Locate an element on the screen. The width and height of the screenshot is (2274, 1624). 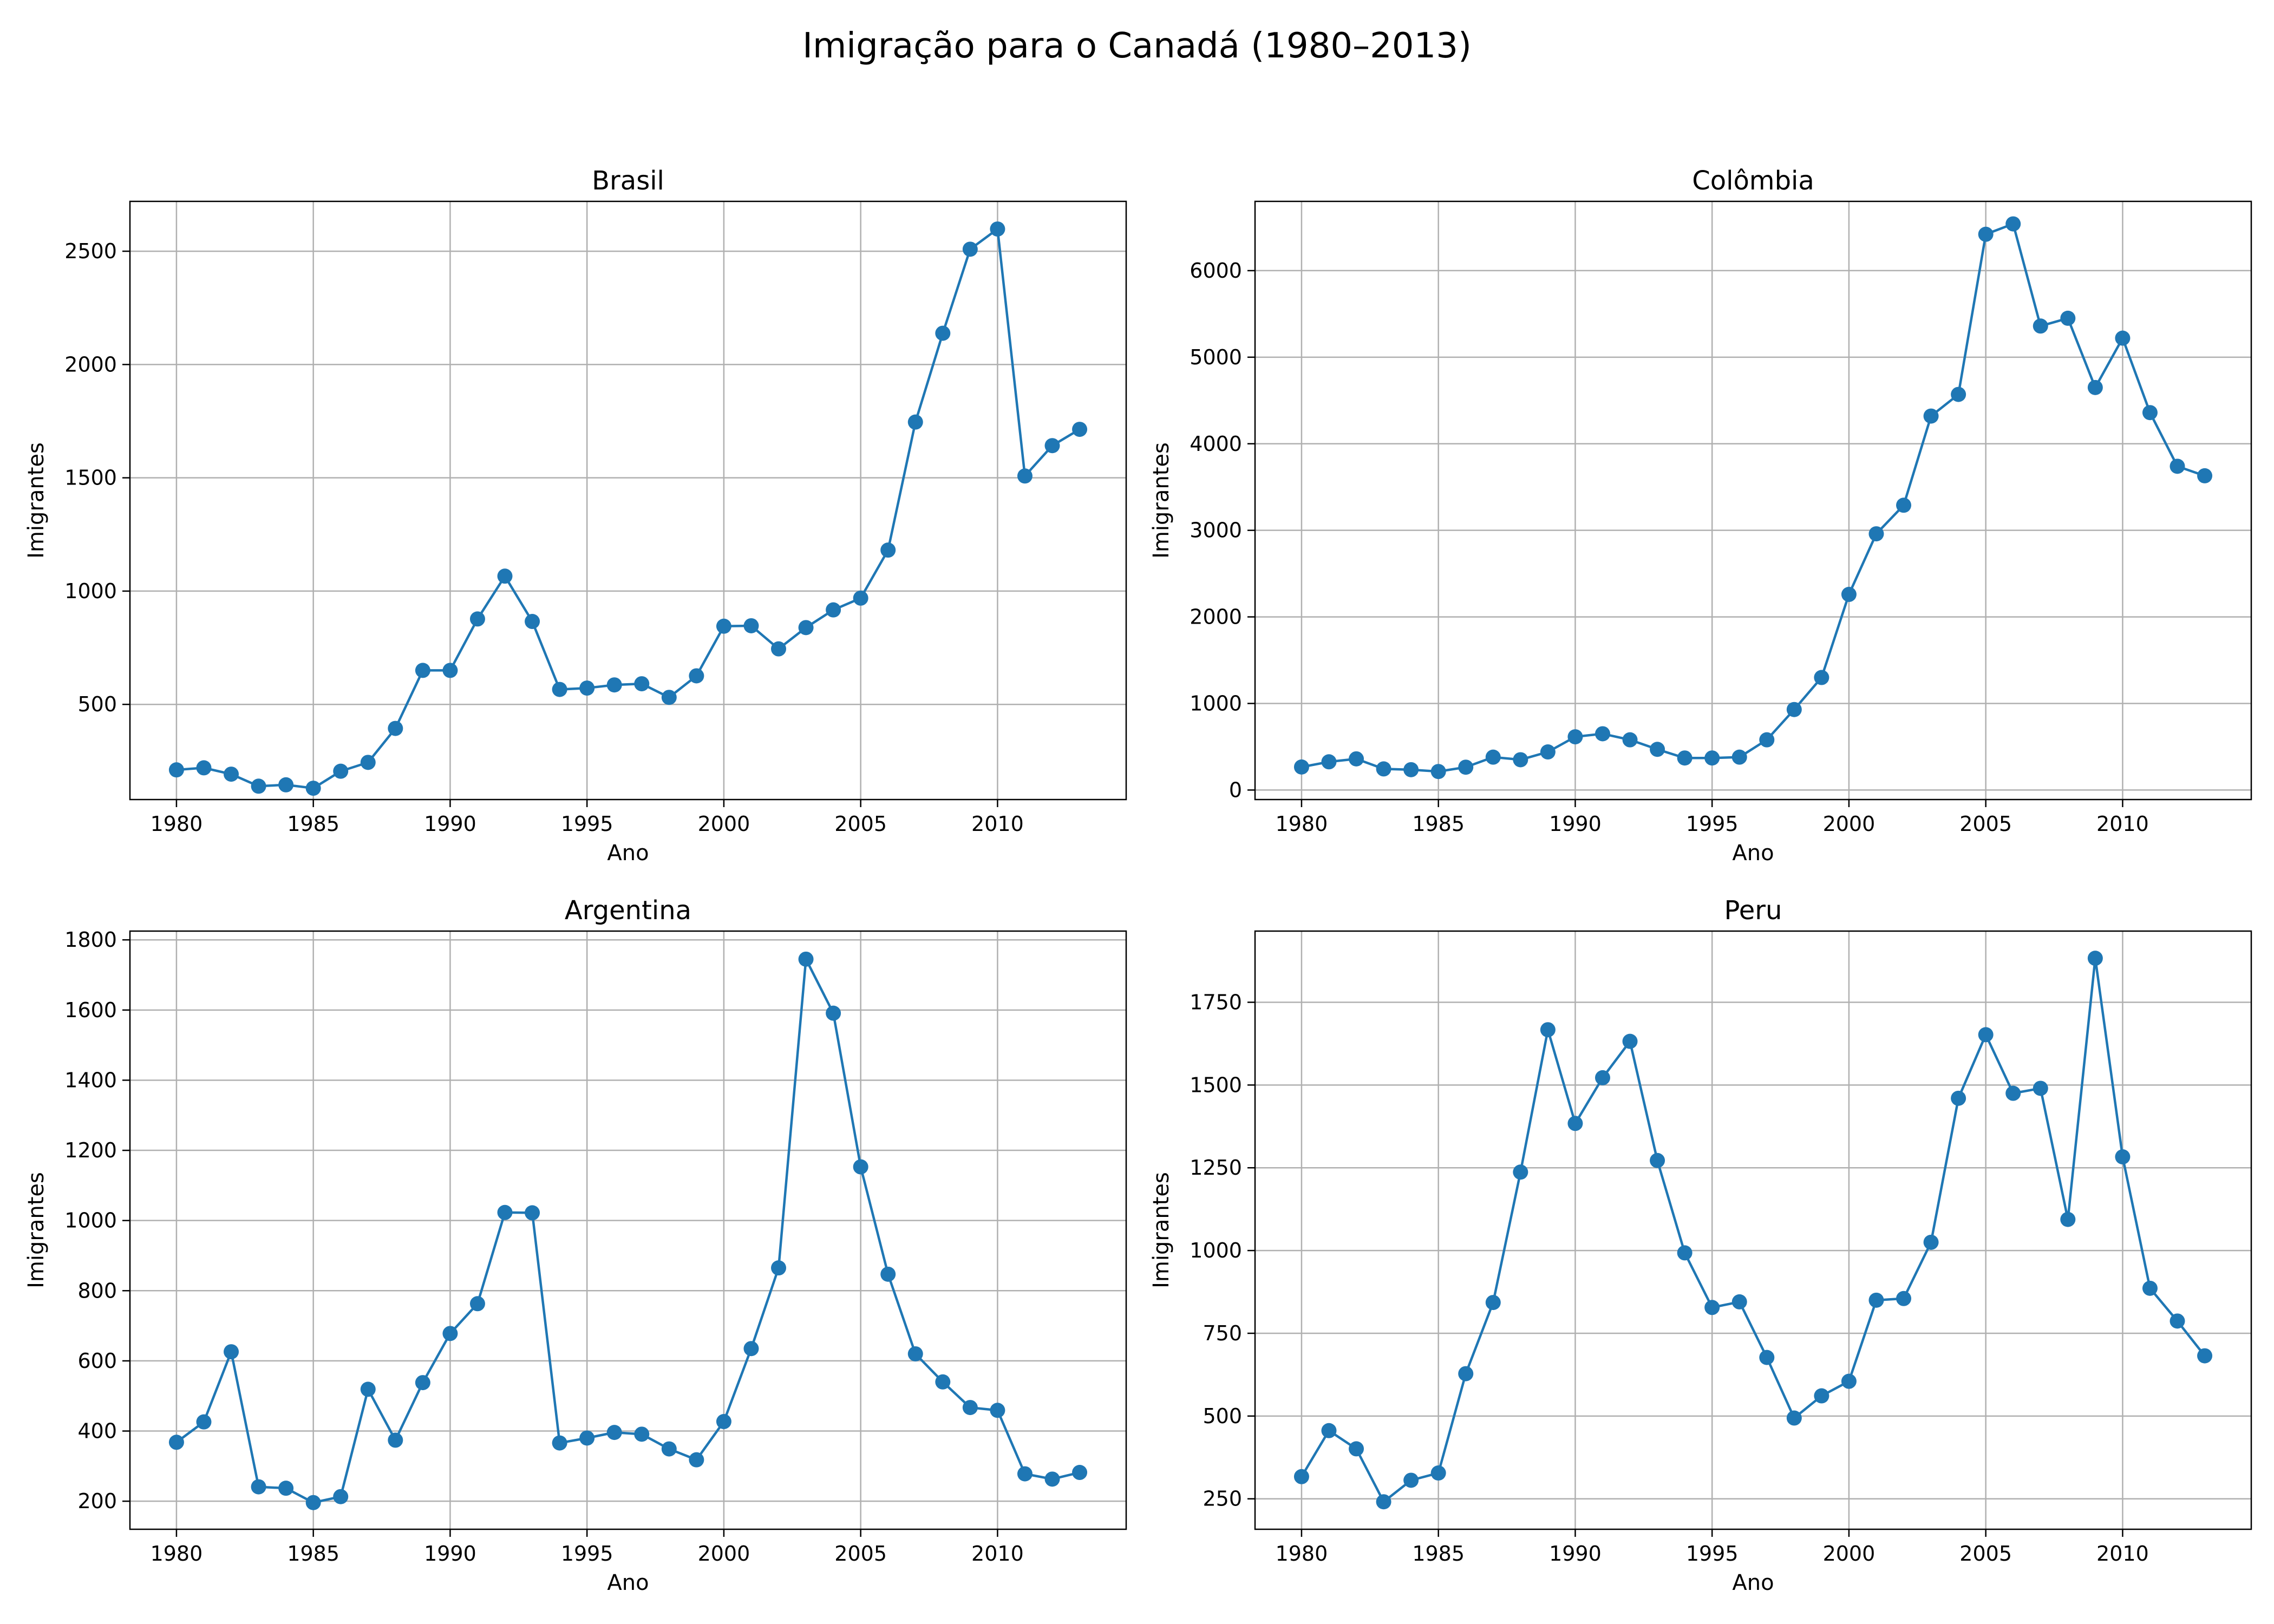
panel-title: Peru is located at coordinates (1753, 910).